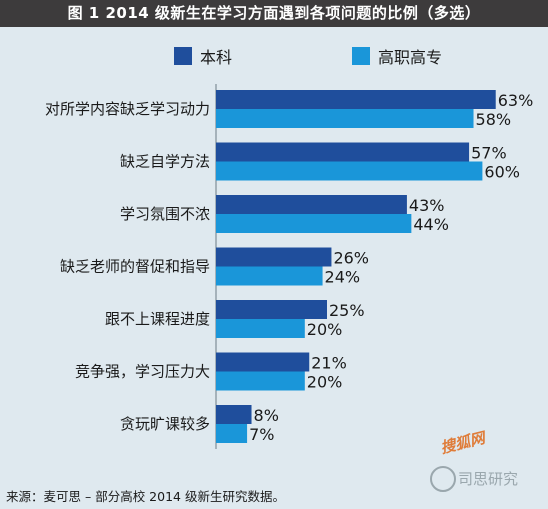 This screenshot has height=509, width=548. I want to click on legend-item-series-2: 高职高专, so click(397, 56).